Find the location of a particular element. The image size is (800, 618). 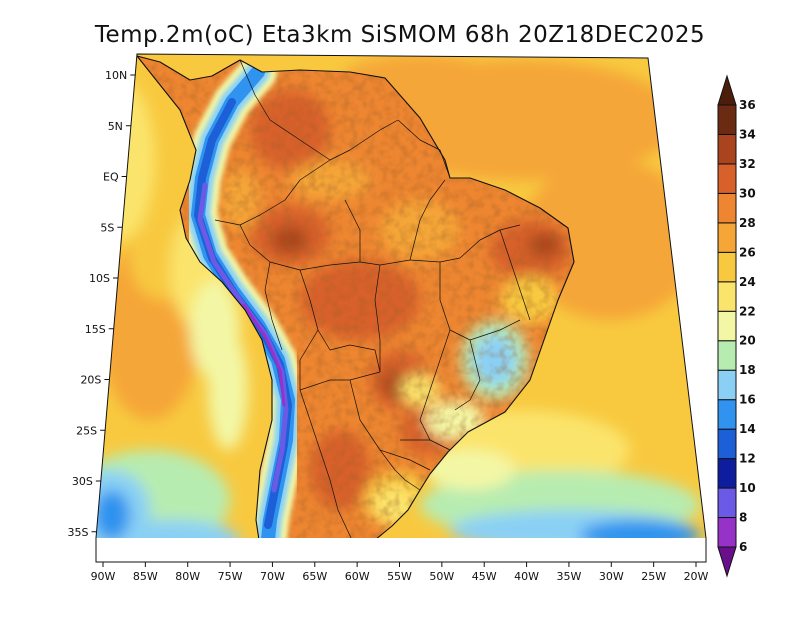

colorbar-tick-label: 16 is located at coordinates (747, 400).